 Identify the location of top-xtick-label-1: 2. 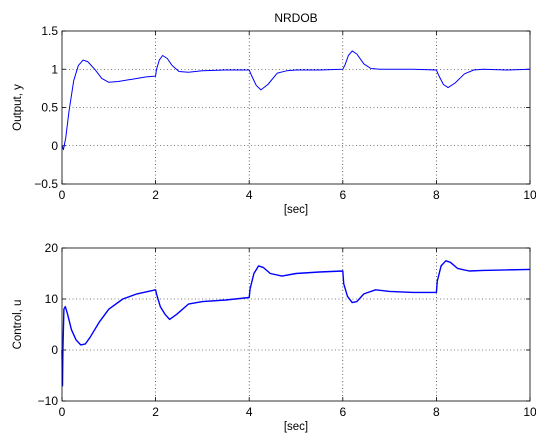
(155, 195).